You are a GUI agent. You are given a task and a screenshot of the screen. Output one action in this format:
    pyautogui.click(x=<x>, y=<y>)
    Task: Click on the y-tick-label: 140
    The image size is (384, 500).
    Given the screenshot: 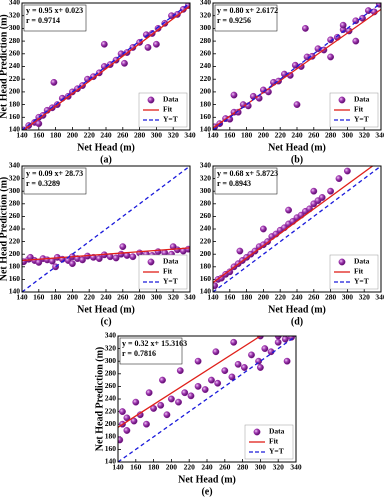 What is the action you would take?
    pyautogui.click(x=15, y=291)
    